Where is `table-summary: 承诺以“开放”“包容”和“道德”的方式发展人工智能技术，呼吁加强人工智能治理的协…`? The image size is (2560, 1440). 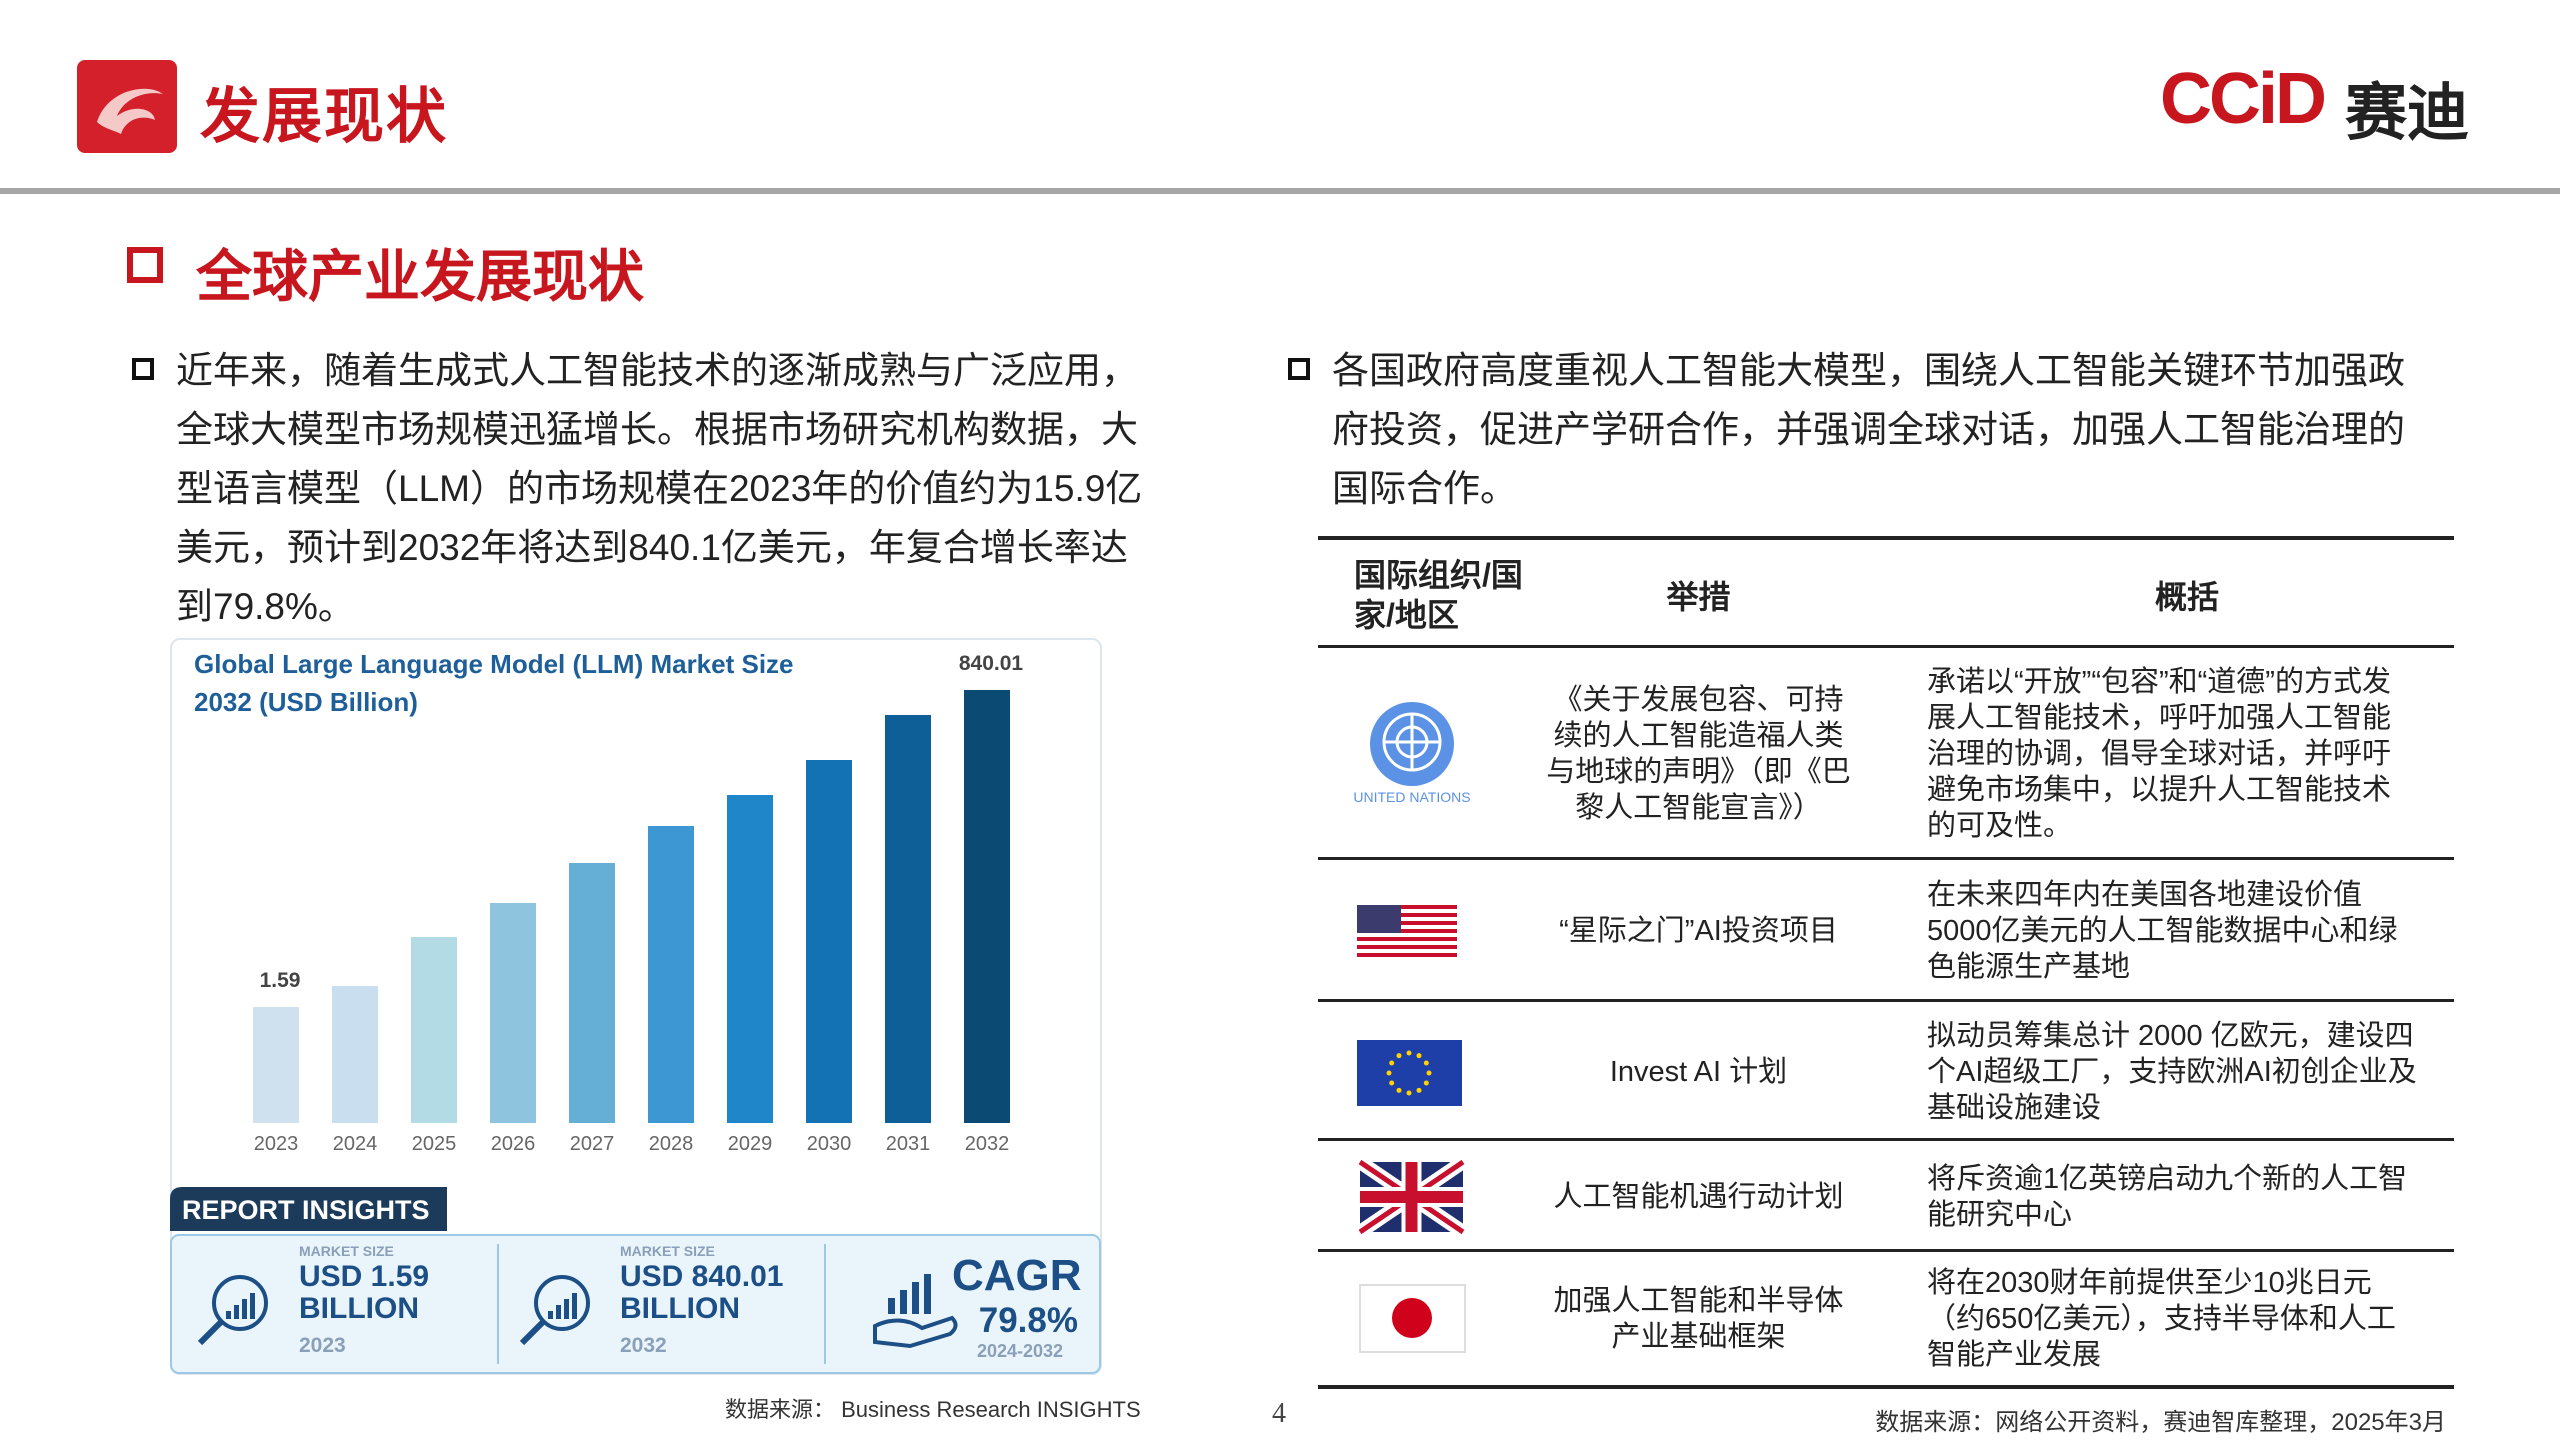
table-summary: 承诺以“开放”“包容”和“道德”的方式发展人工智能技术，呼吁加强人工智能治理的协… is located at coordinates (2159, 754).